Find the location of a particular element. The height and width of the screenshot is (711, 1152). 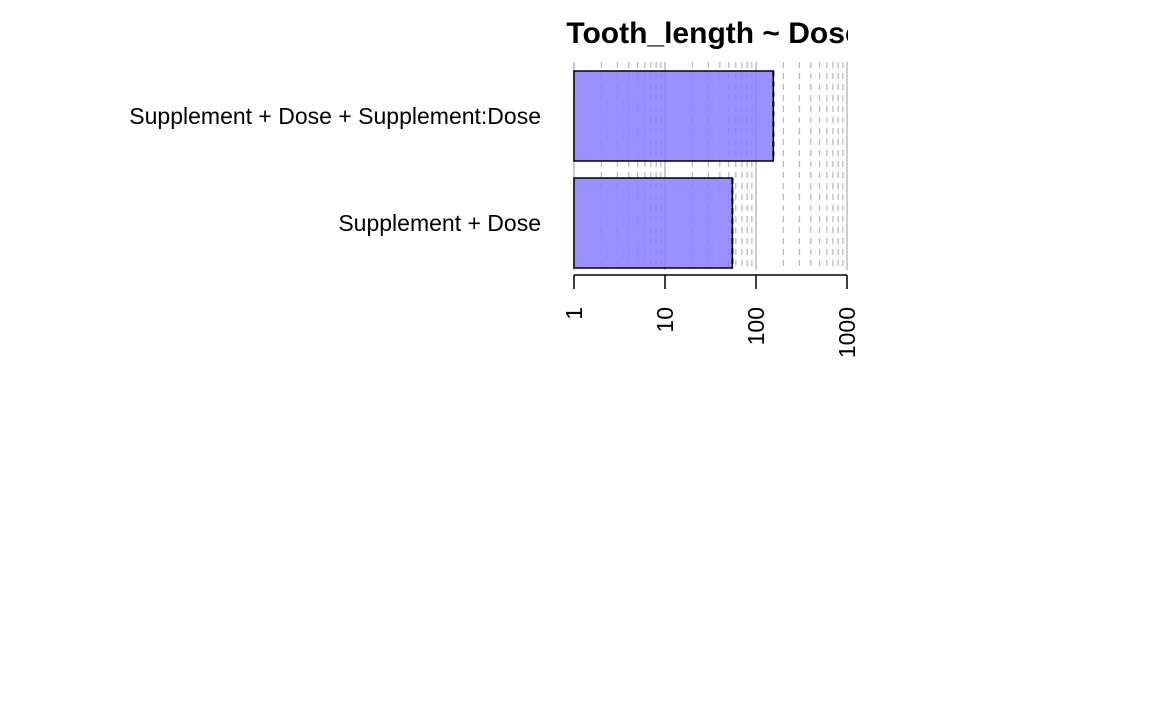

x-tick-label: 1 is located at coordinates (574, 313).